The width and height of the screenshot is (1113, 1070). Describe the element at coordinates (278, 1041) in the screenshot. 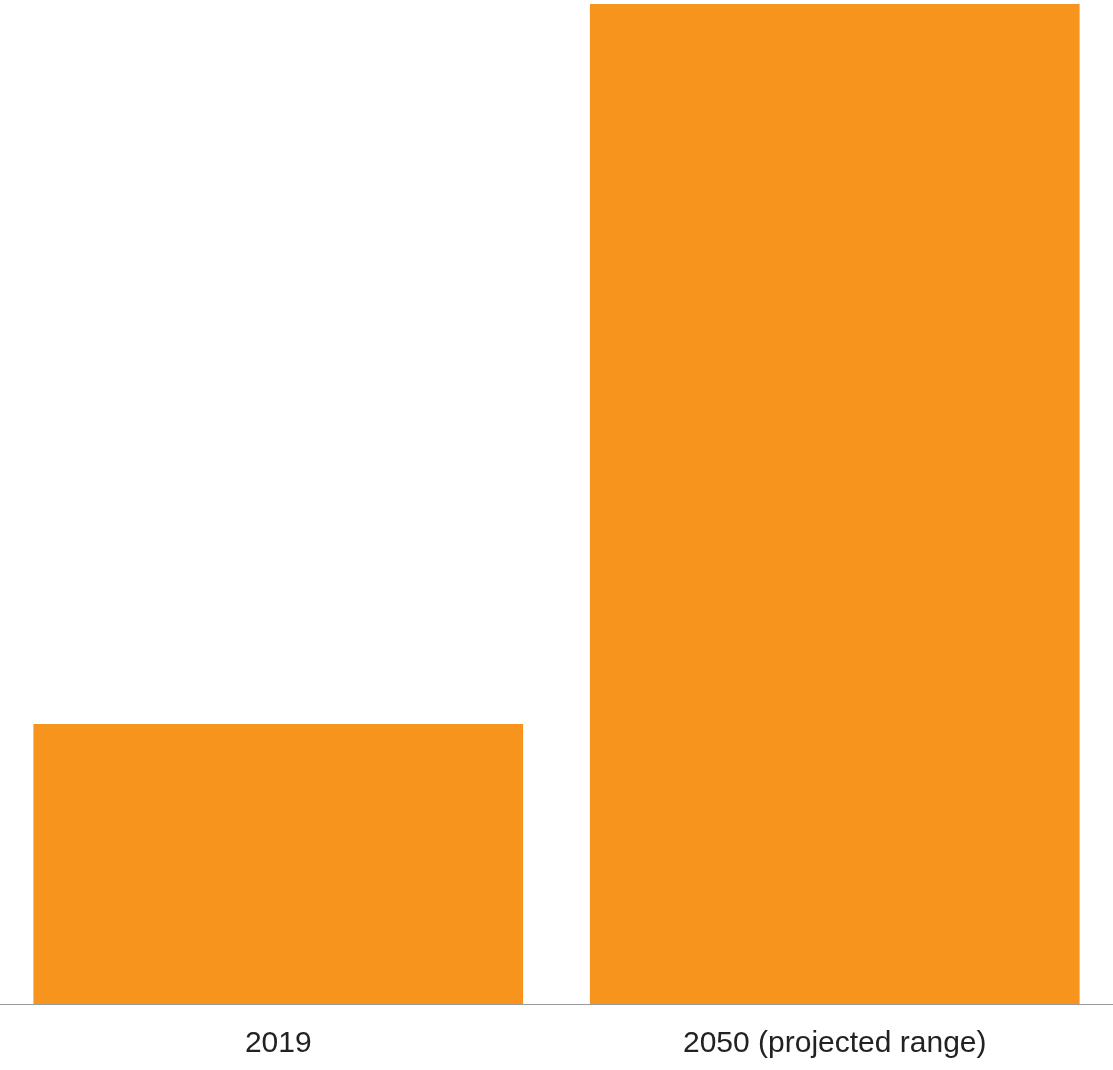

I see `x-tick-label: 2019` at that location.